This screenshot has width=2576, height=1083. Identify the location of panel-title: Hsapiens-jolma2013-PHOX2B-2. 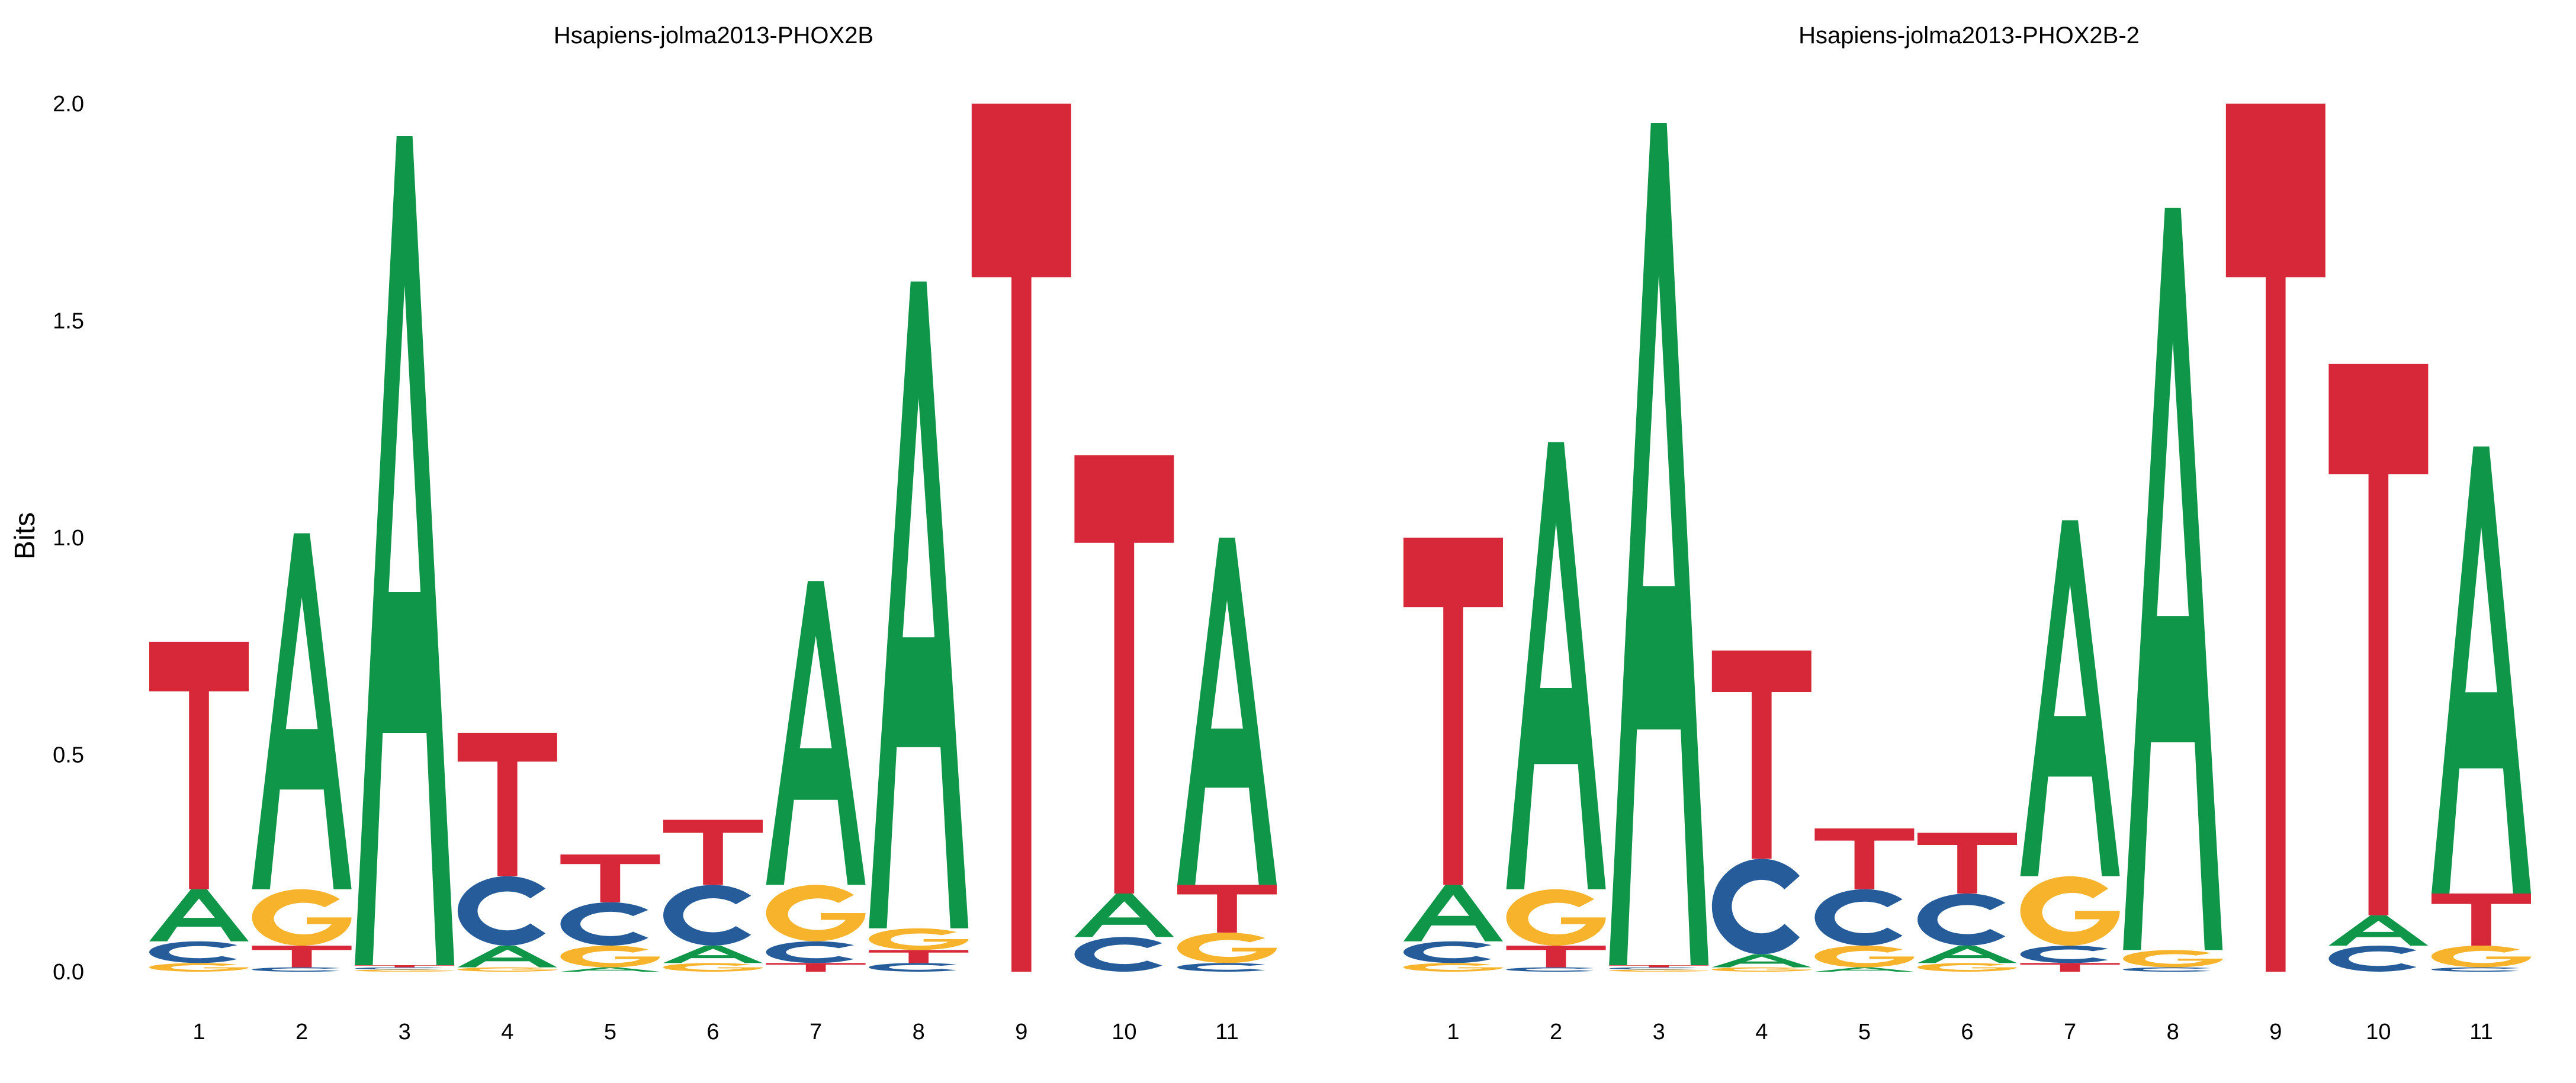
(1969, 36).